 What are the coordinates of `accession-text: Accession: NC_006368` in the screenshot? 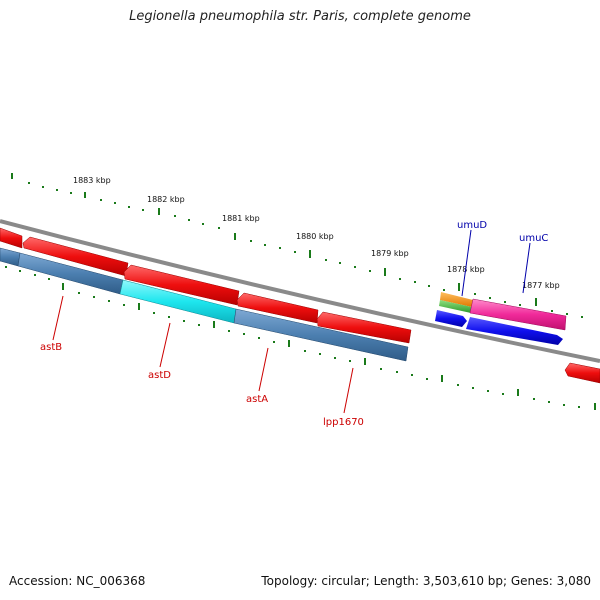 It's located at (77, 581).